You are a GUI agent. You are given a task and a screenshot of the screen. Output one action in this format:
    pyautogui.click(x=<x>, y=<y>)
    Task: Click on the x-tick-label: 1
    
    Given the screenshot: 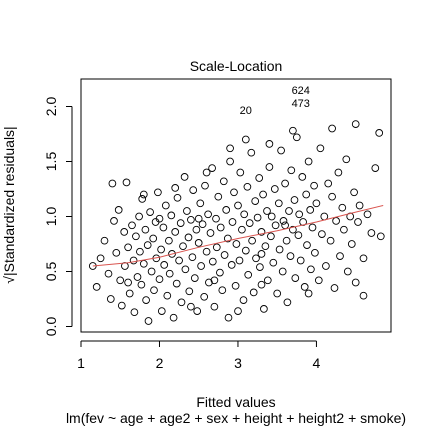 What is the action you would take?
    pyautogui.click(x=81, y=363)
    